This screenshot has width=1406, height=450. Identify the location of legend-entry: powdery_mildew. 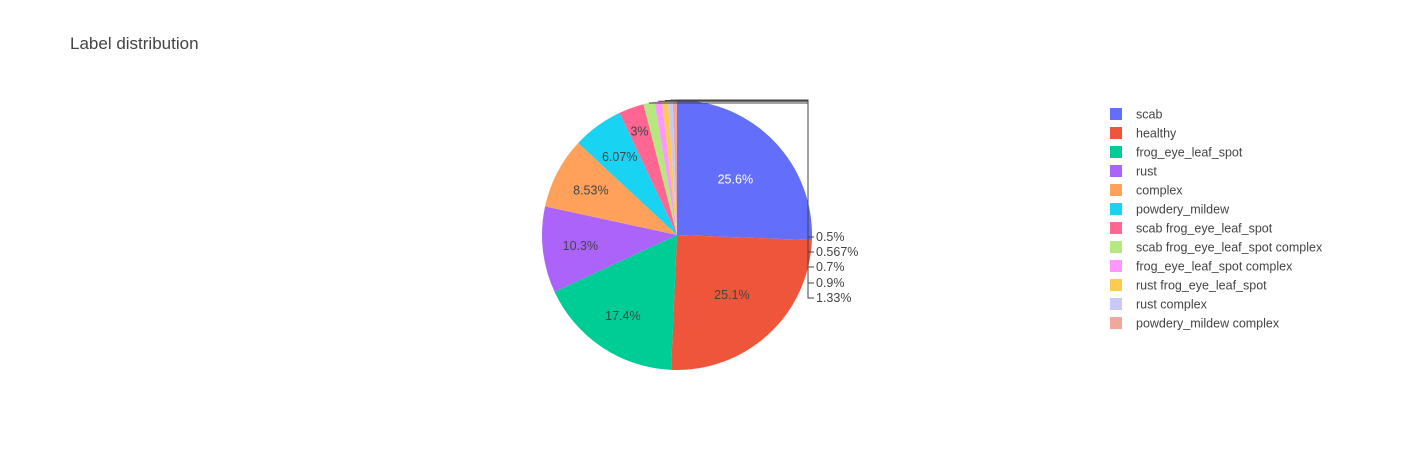
(1183, 210).